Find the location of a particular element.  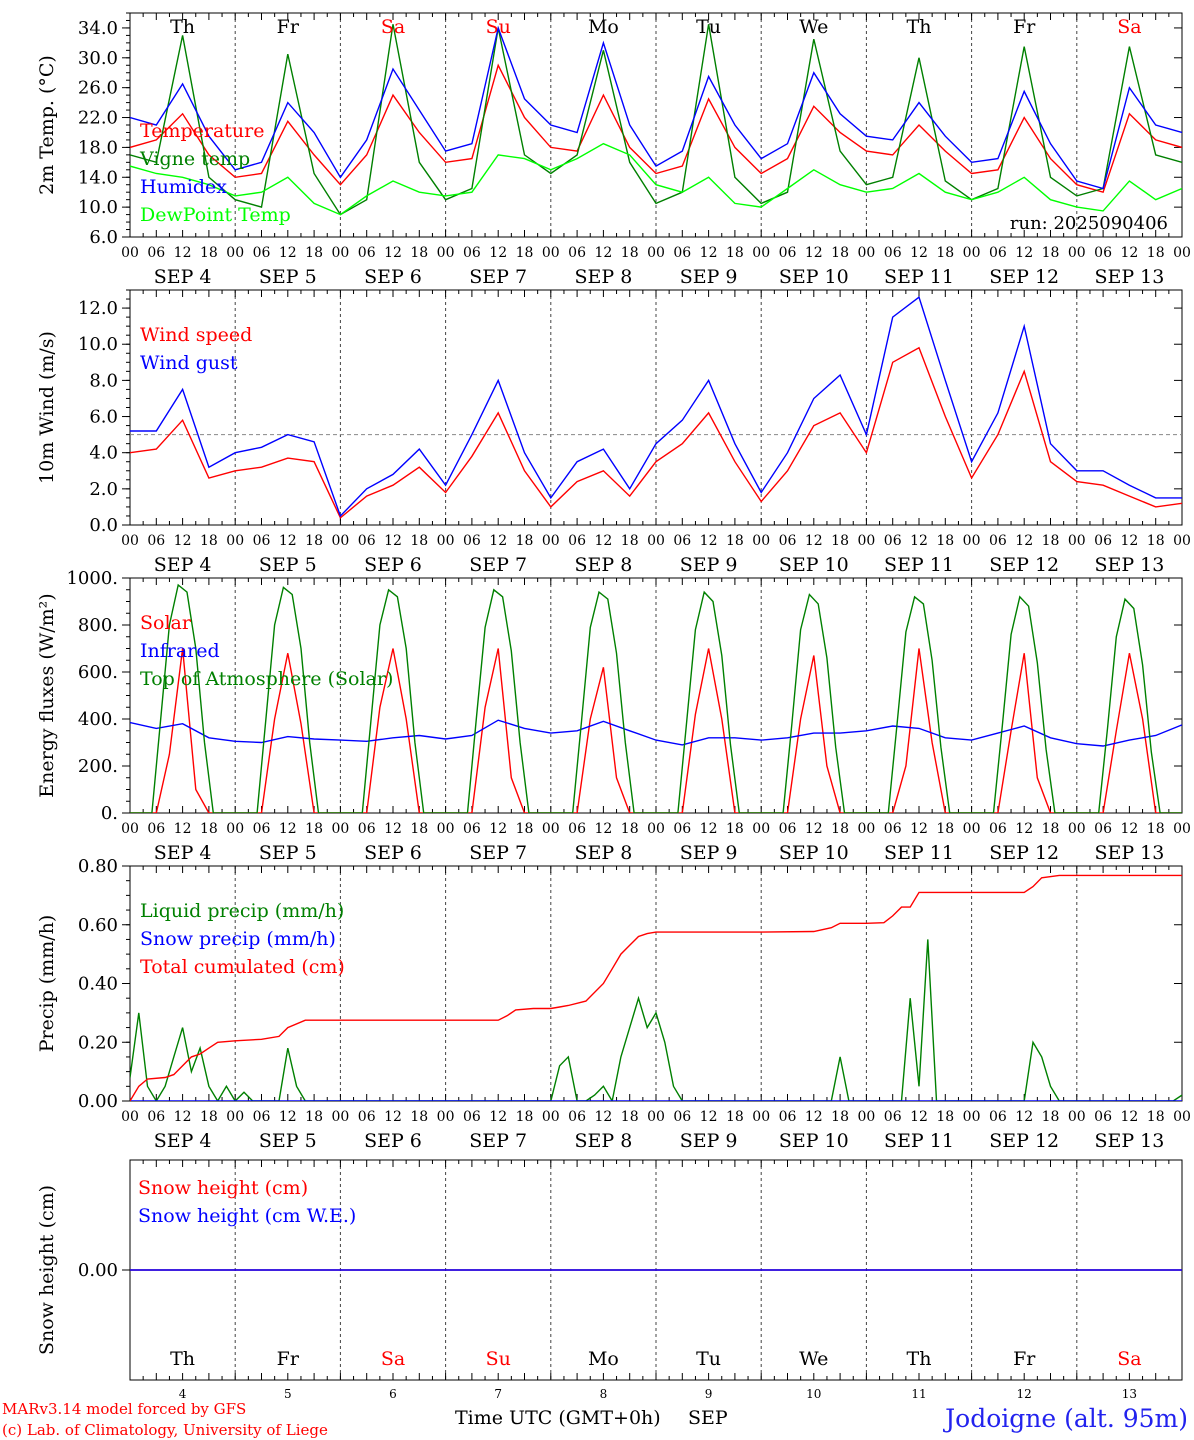

y-axis-title: Precip (mm/h) is located at coordinates (47, 984).